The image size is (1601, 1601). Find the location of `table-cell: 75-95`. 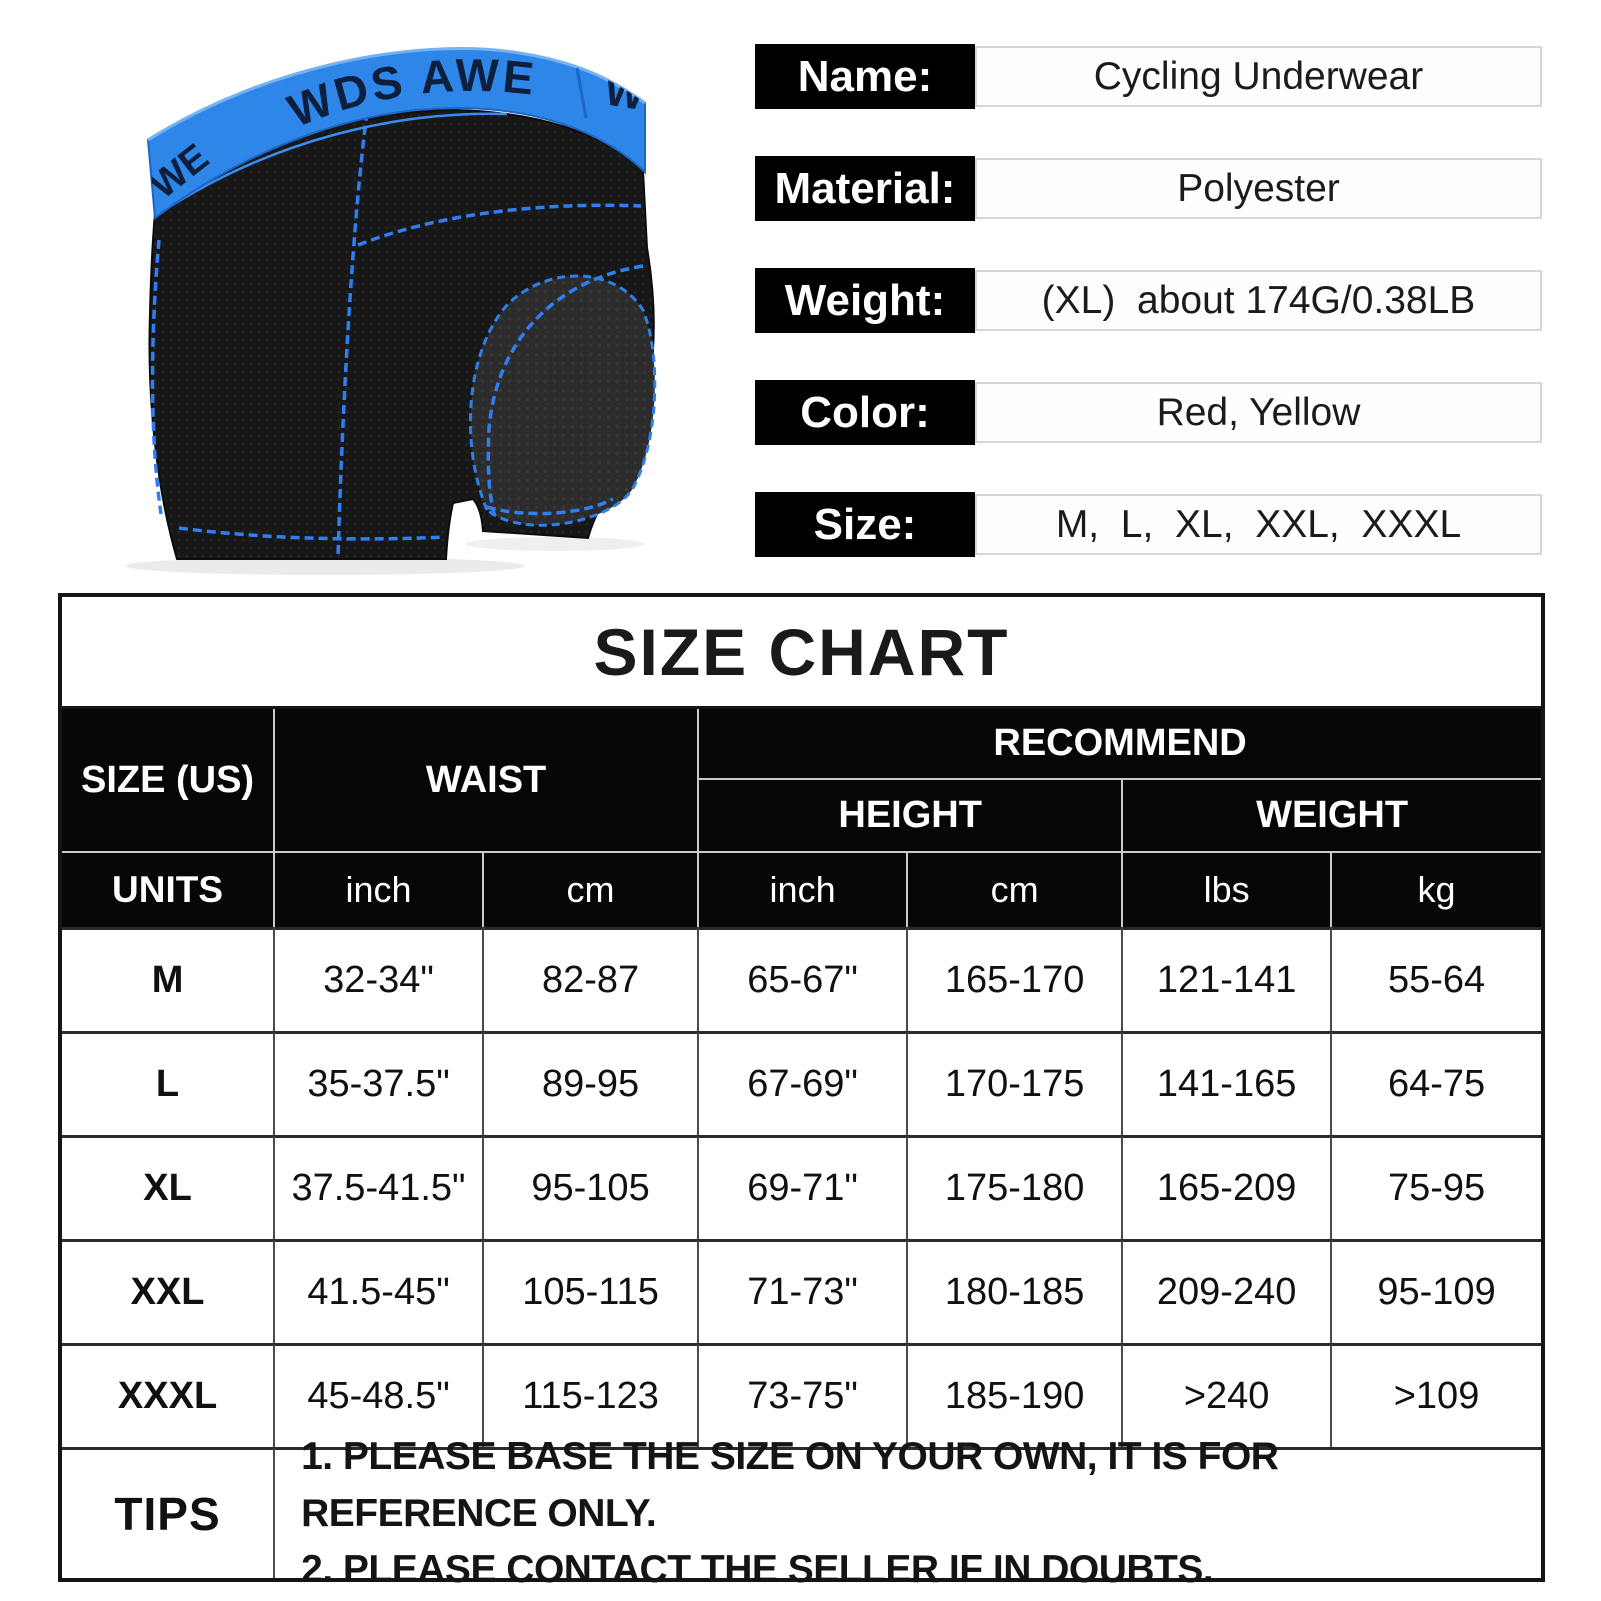

table-cell: 75-95 is located at coordinates (1436, 1187).